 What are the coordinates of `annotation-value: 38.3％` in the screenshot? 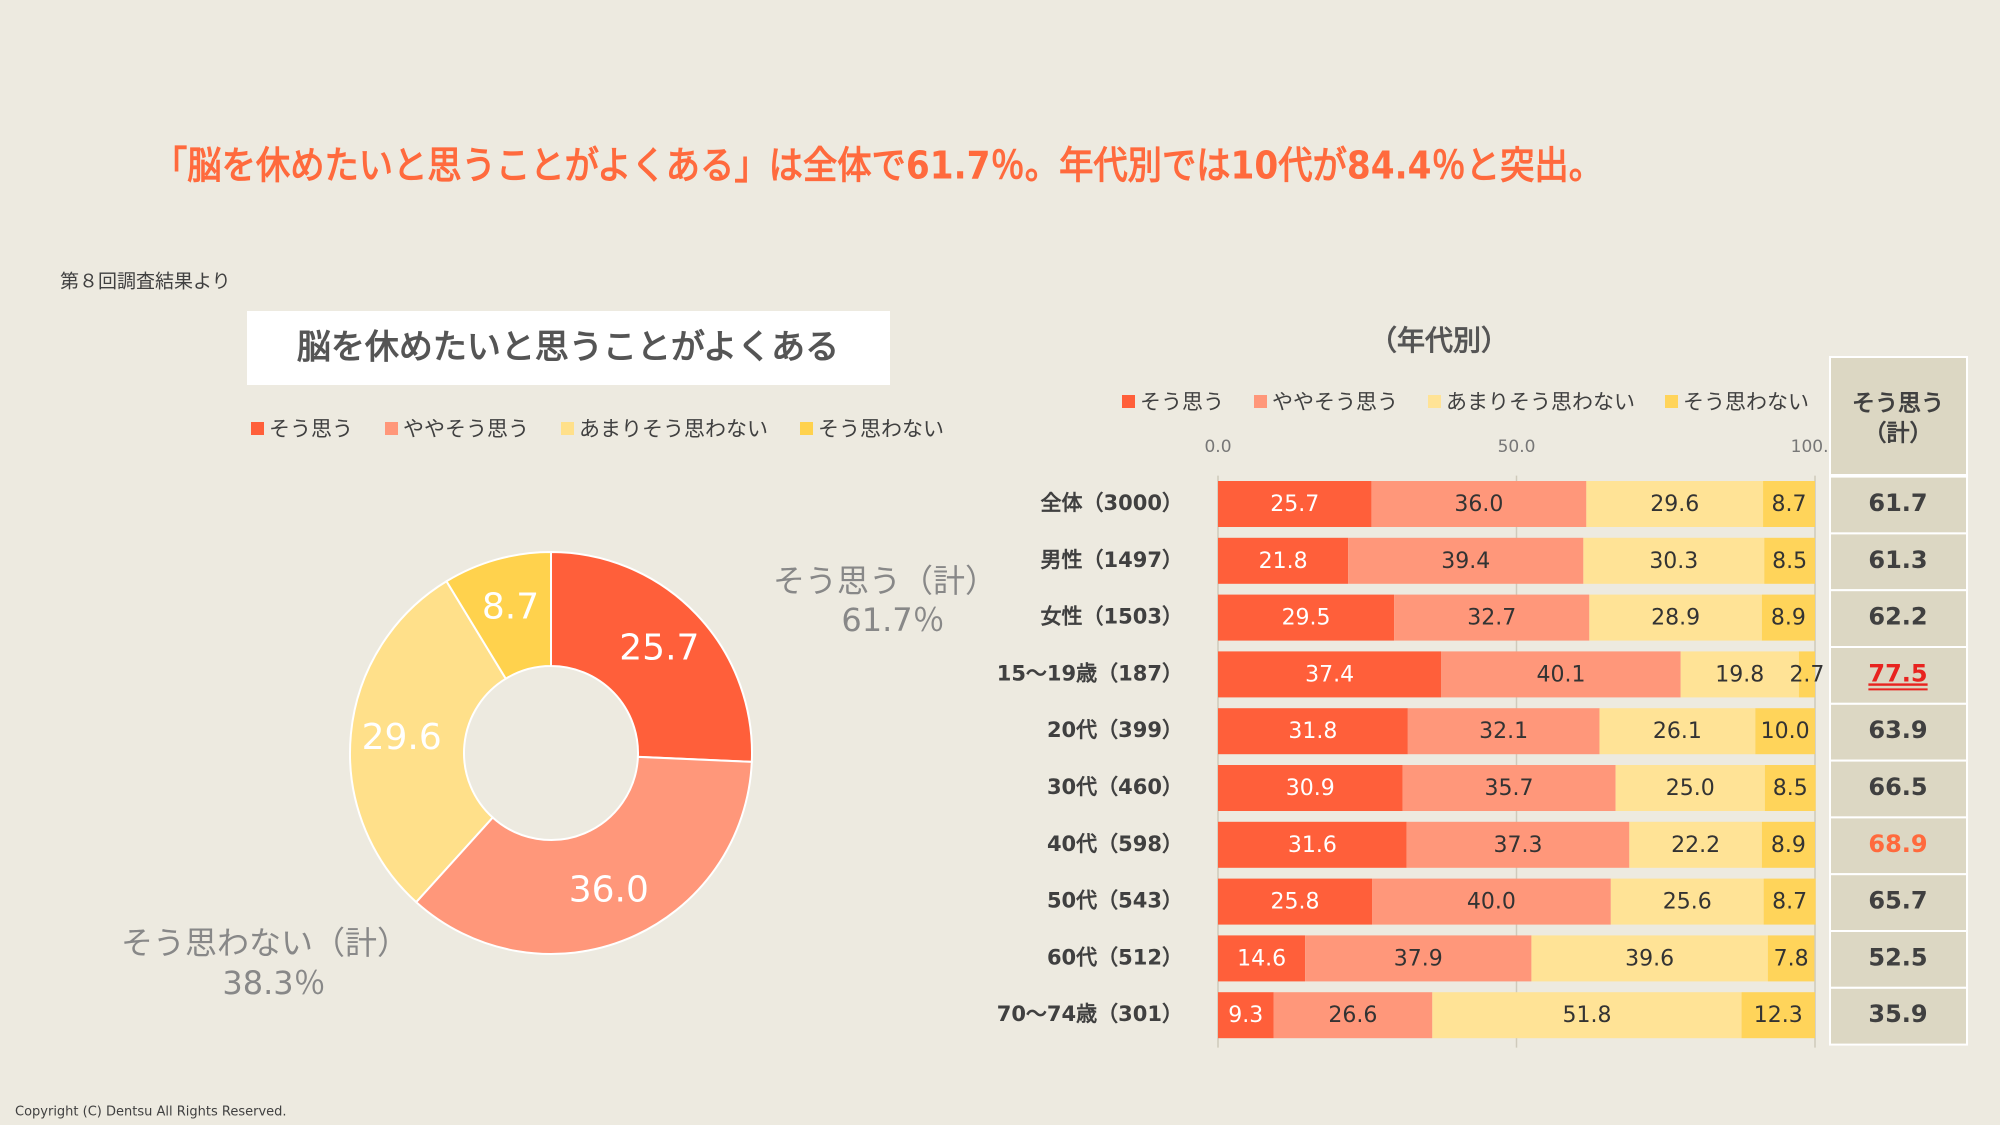 It's located at (273, 983).